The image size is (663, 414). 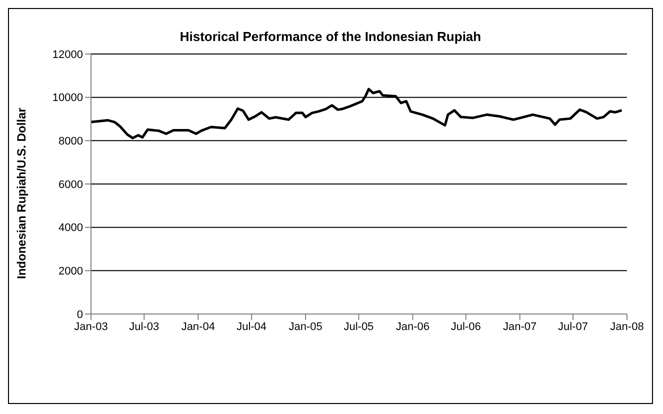 What do you see at coordinates (144, 326) in the screenshot?
I see `x-tick-label: Jul-03` at bounding box center [144, 326].